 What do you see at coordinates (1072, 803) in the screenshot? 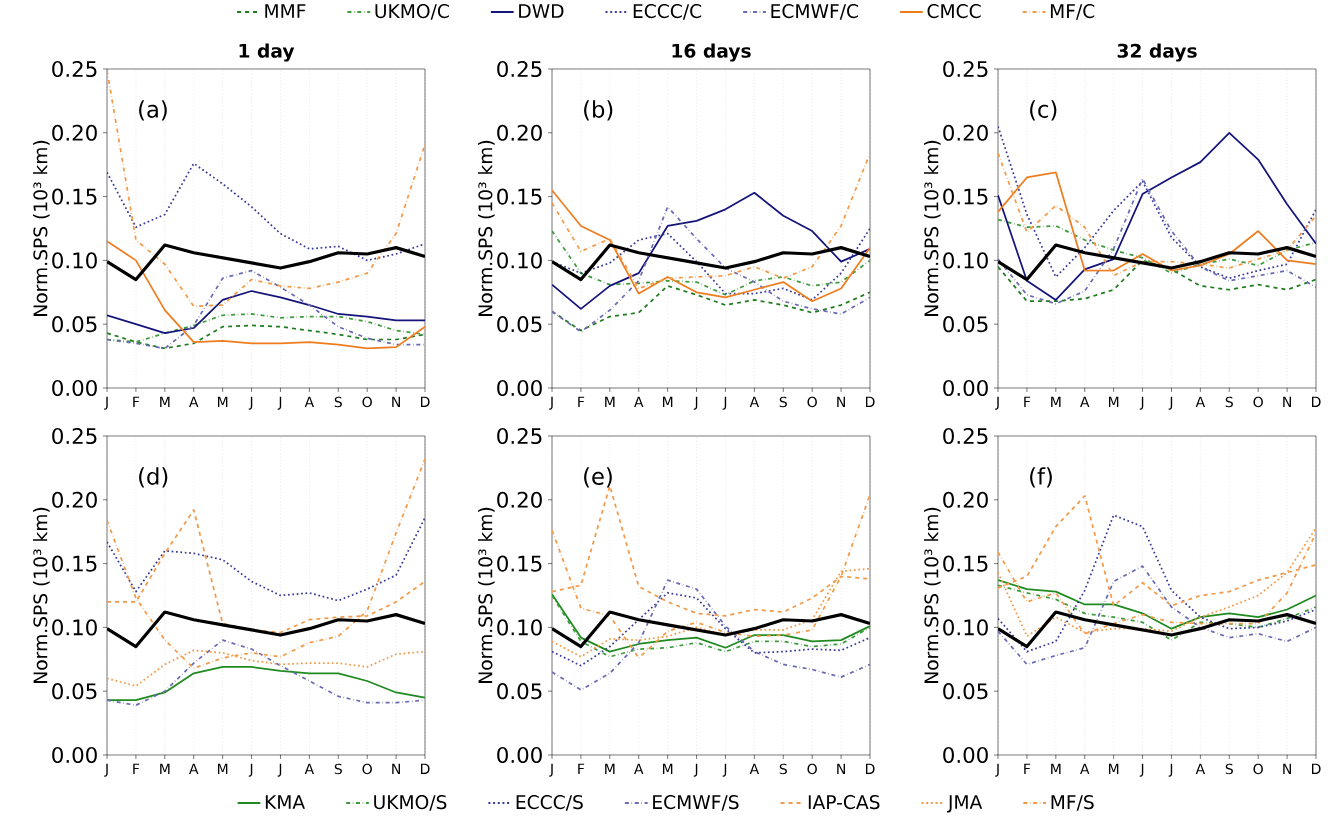
I see `legend-label: MF/S` at bounding box center [1072, 803].